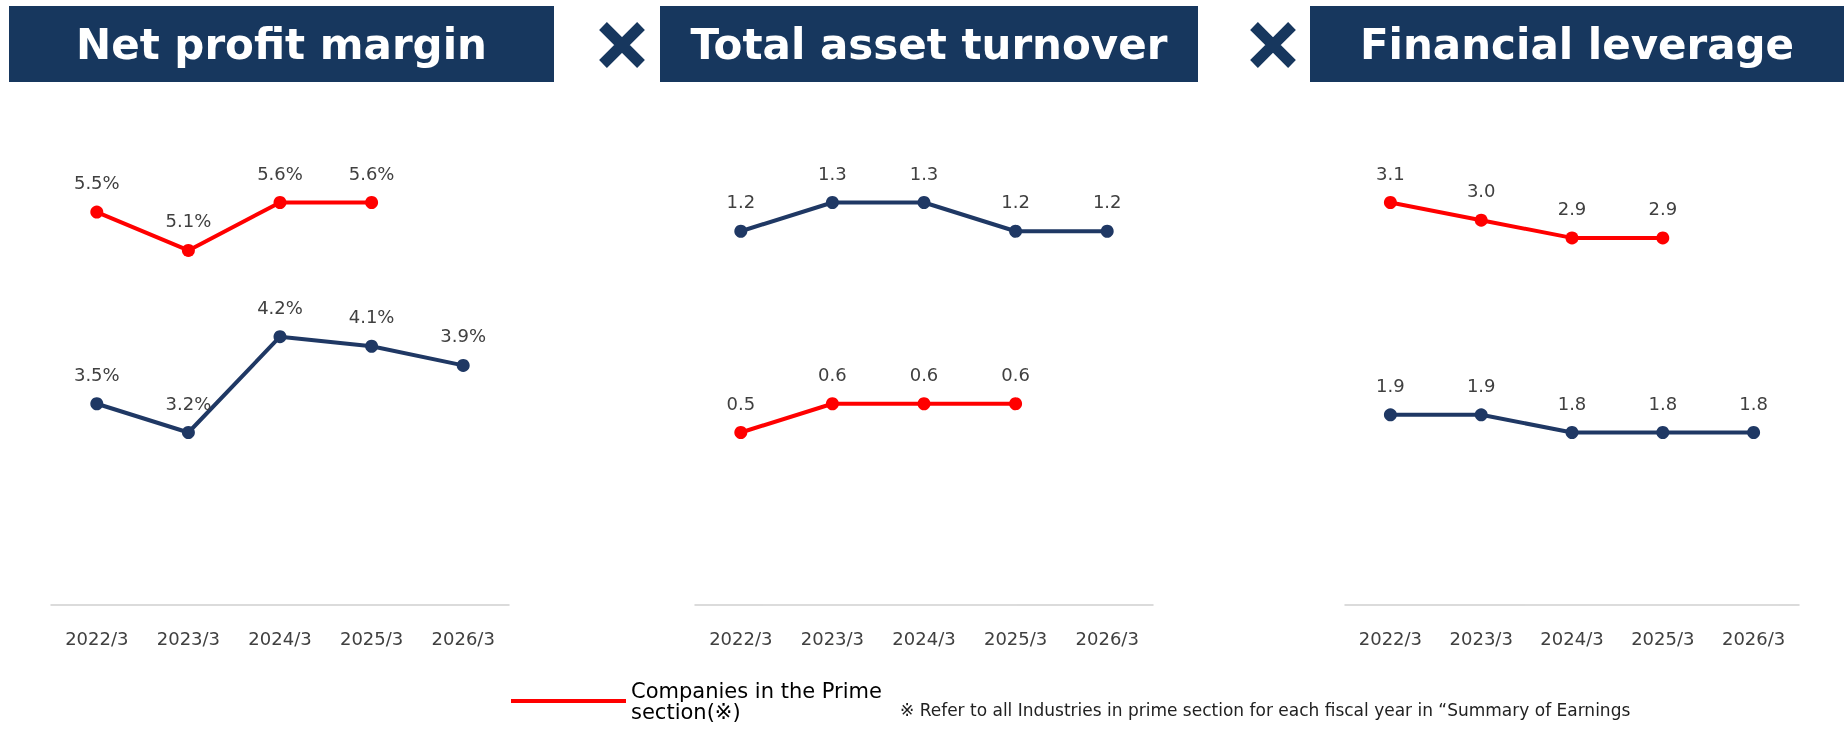 This screenshot has height=732, width=1844. Describe the element at coordinates (188, 403) in the screenshot. I see `data-label: 3.2%` at that location.